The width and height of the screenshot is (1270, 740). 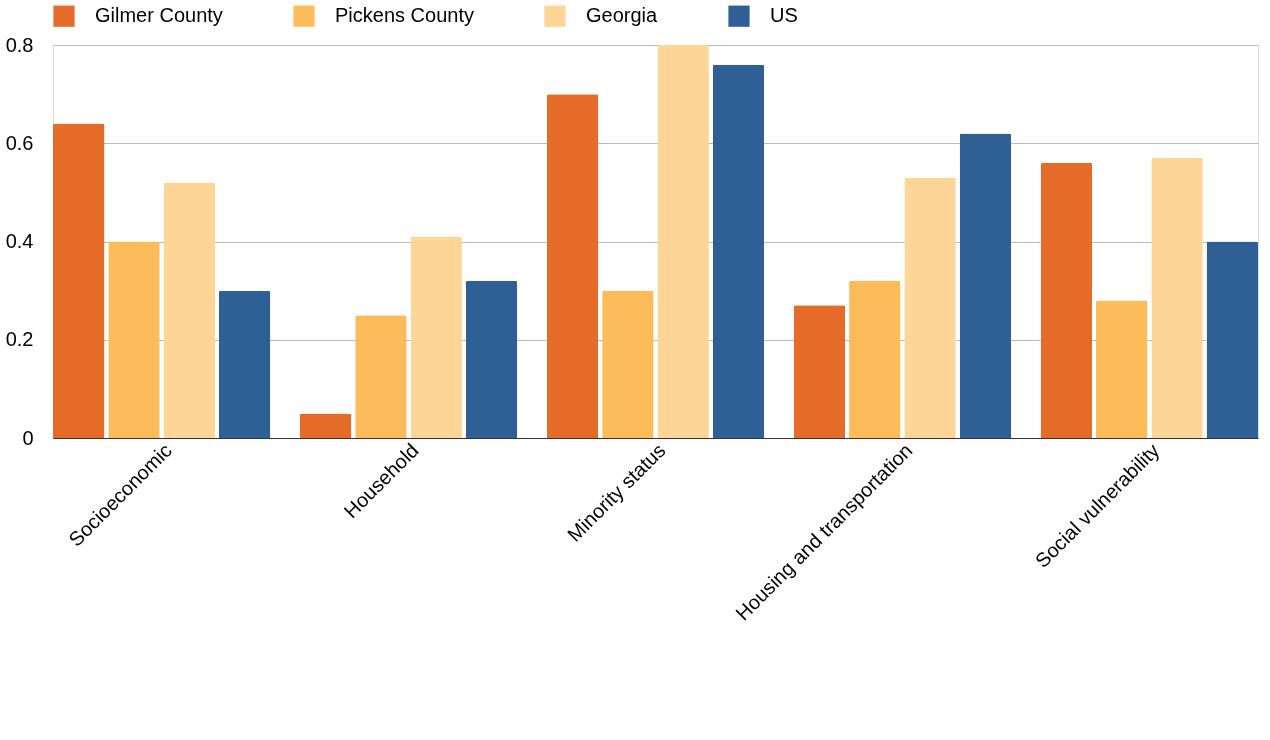 I want to click on legend-label: Gilmer County, so click(x=159, y=15).